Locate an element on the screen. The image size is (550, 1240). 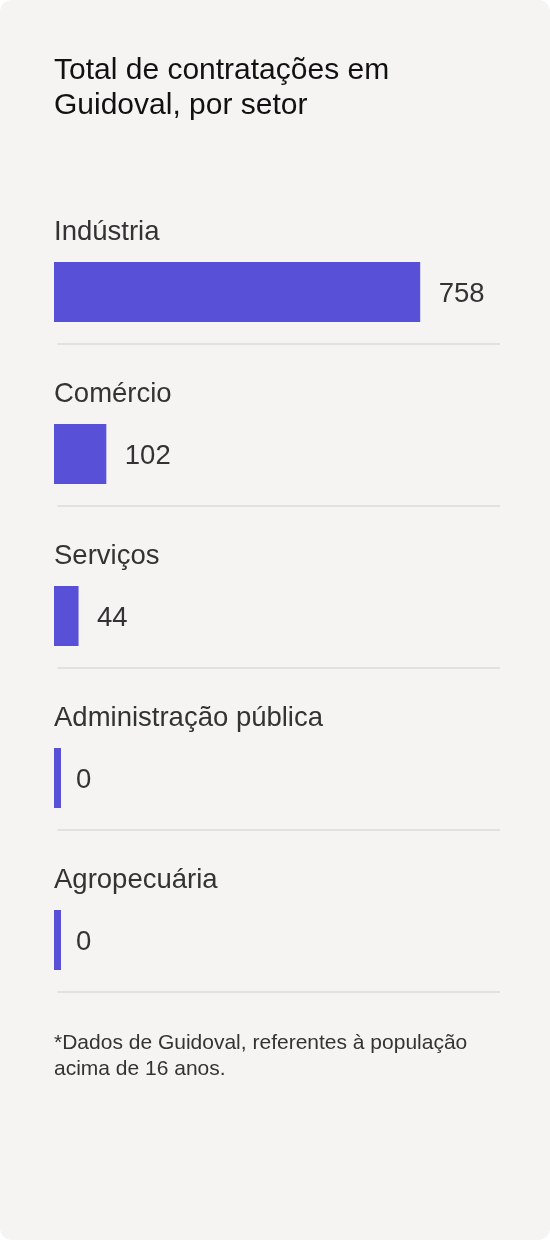
y-tick-label: Indústria is located at coordinates (107, 230).